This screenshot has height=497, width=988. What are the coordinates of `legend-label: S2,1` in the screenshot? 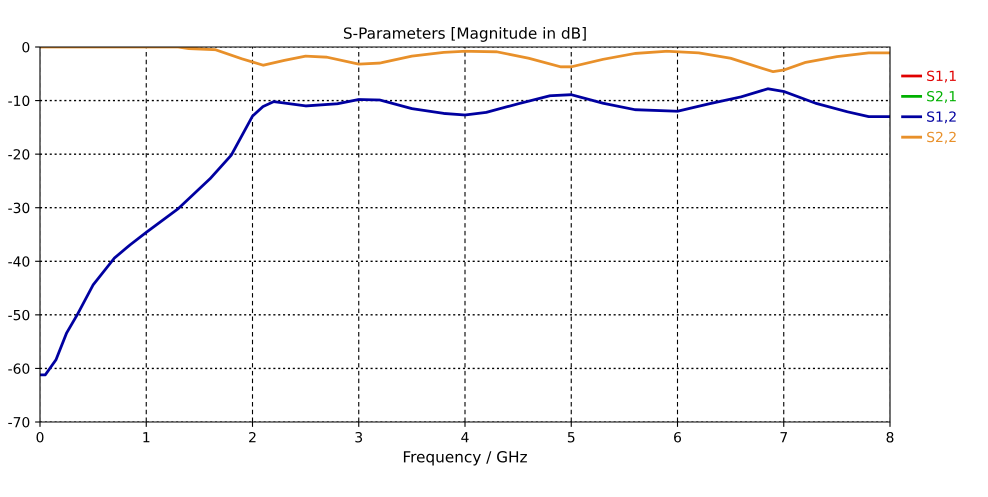 It's located at (941, 96).